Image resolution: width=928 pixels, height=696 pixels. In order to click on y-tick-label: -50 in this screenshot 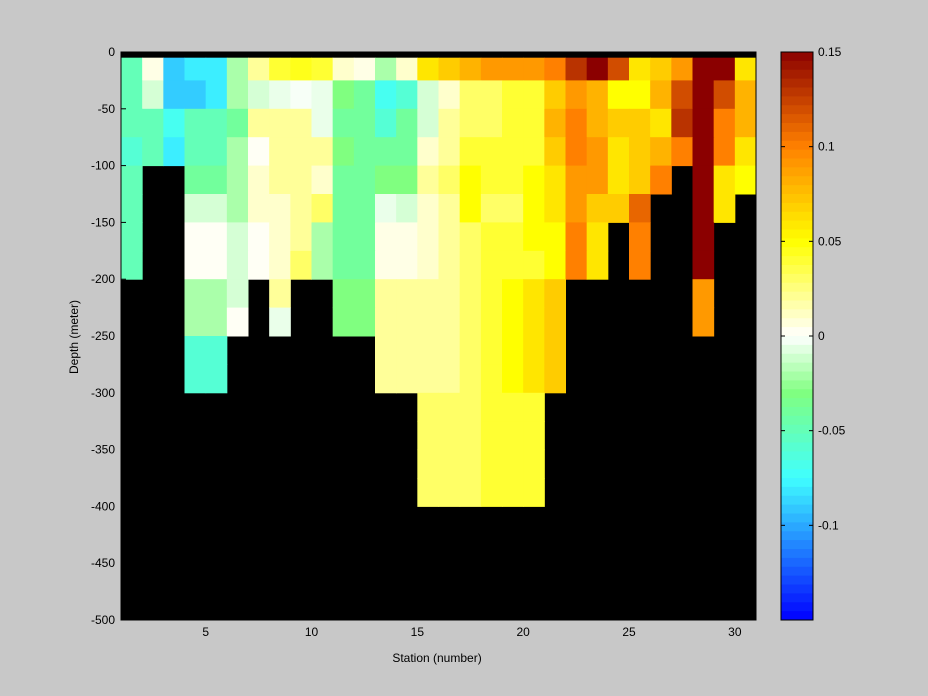, I will do `click(107, 109)`.